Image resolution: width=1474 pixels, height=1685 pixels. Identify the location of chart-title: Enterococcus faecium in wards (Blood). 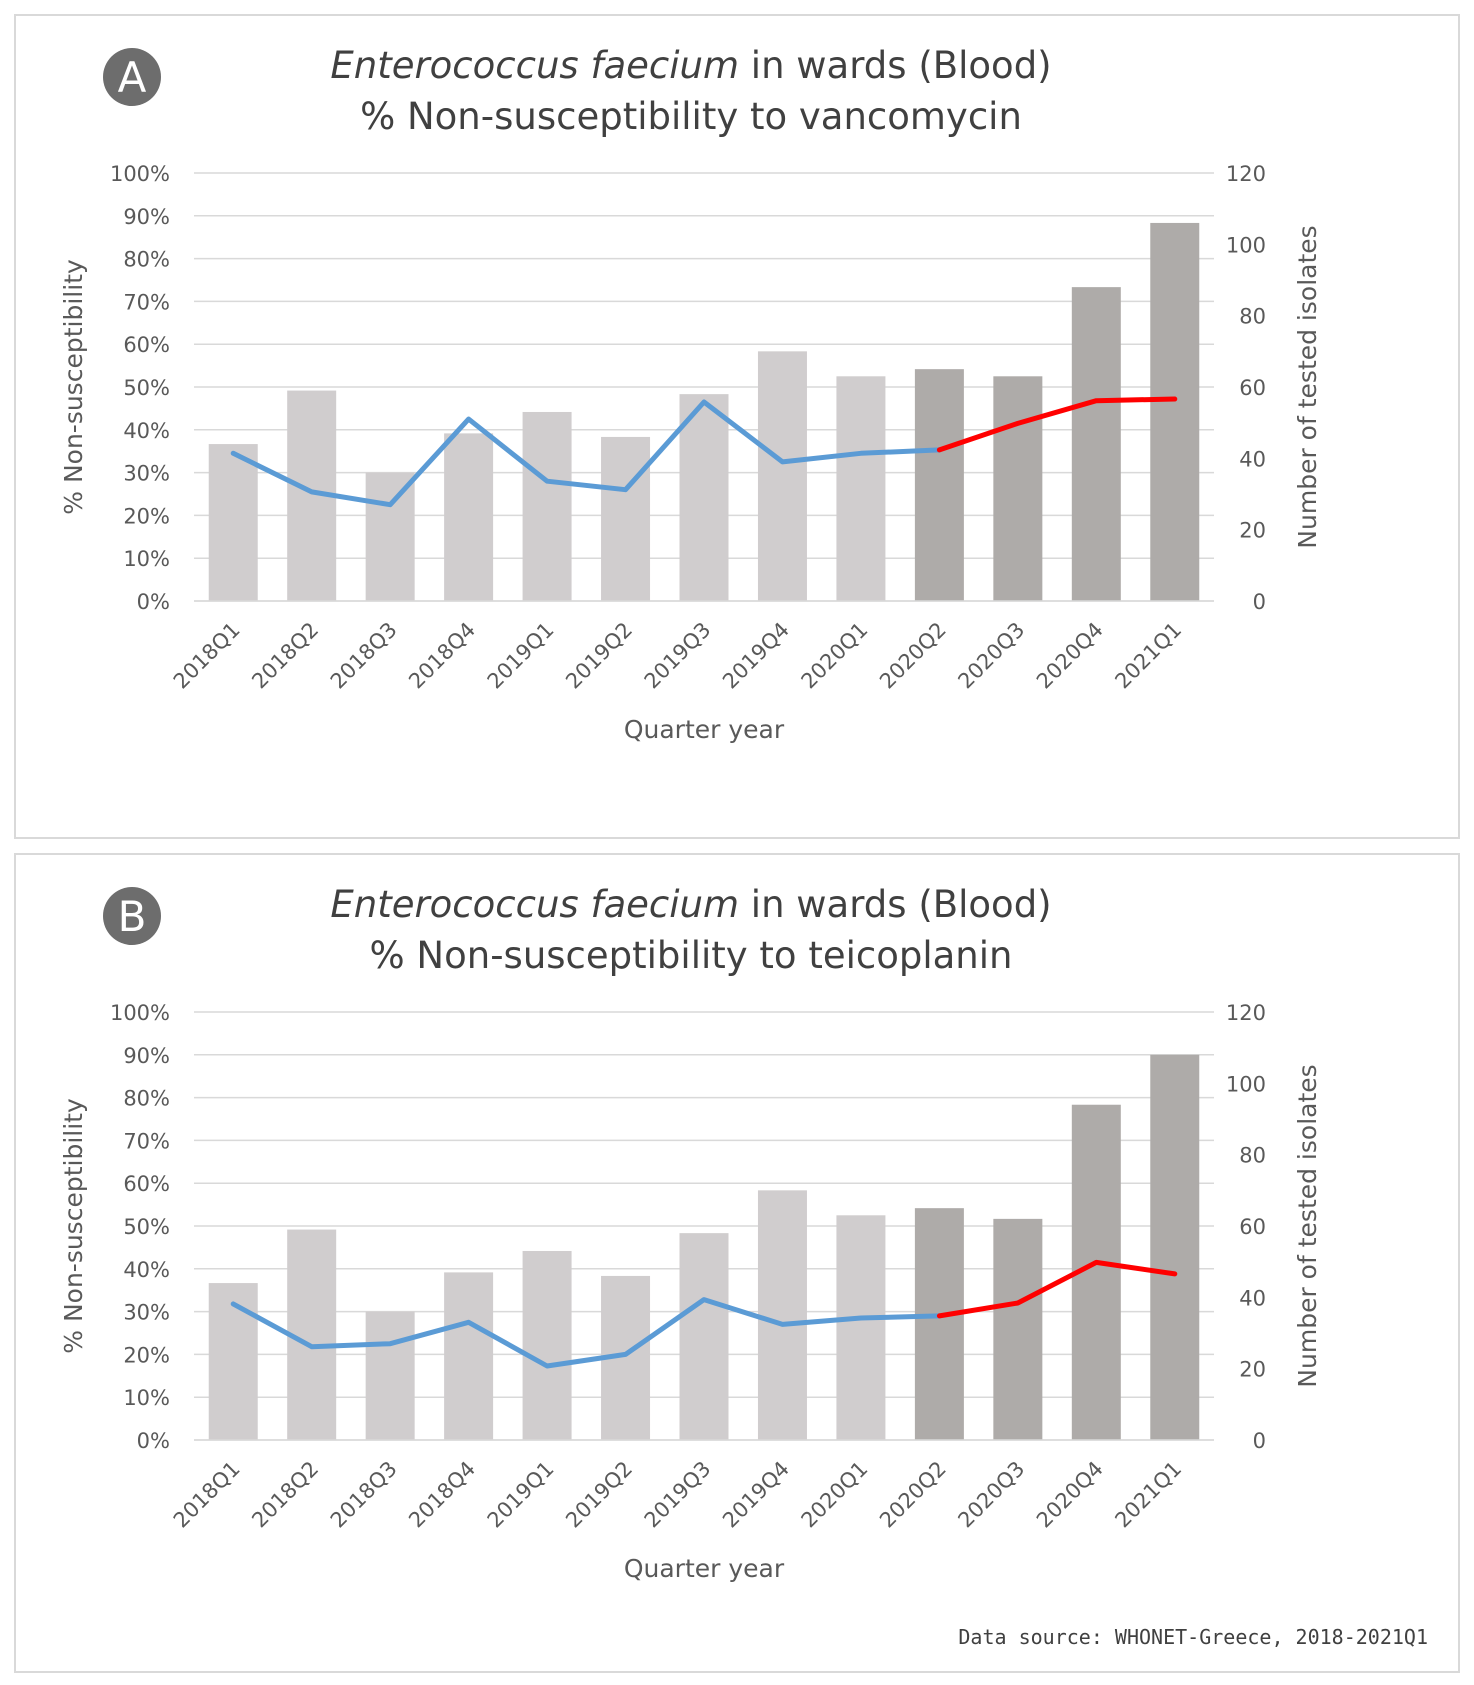
(690, 904).